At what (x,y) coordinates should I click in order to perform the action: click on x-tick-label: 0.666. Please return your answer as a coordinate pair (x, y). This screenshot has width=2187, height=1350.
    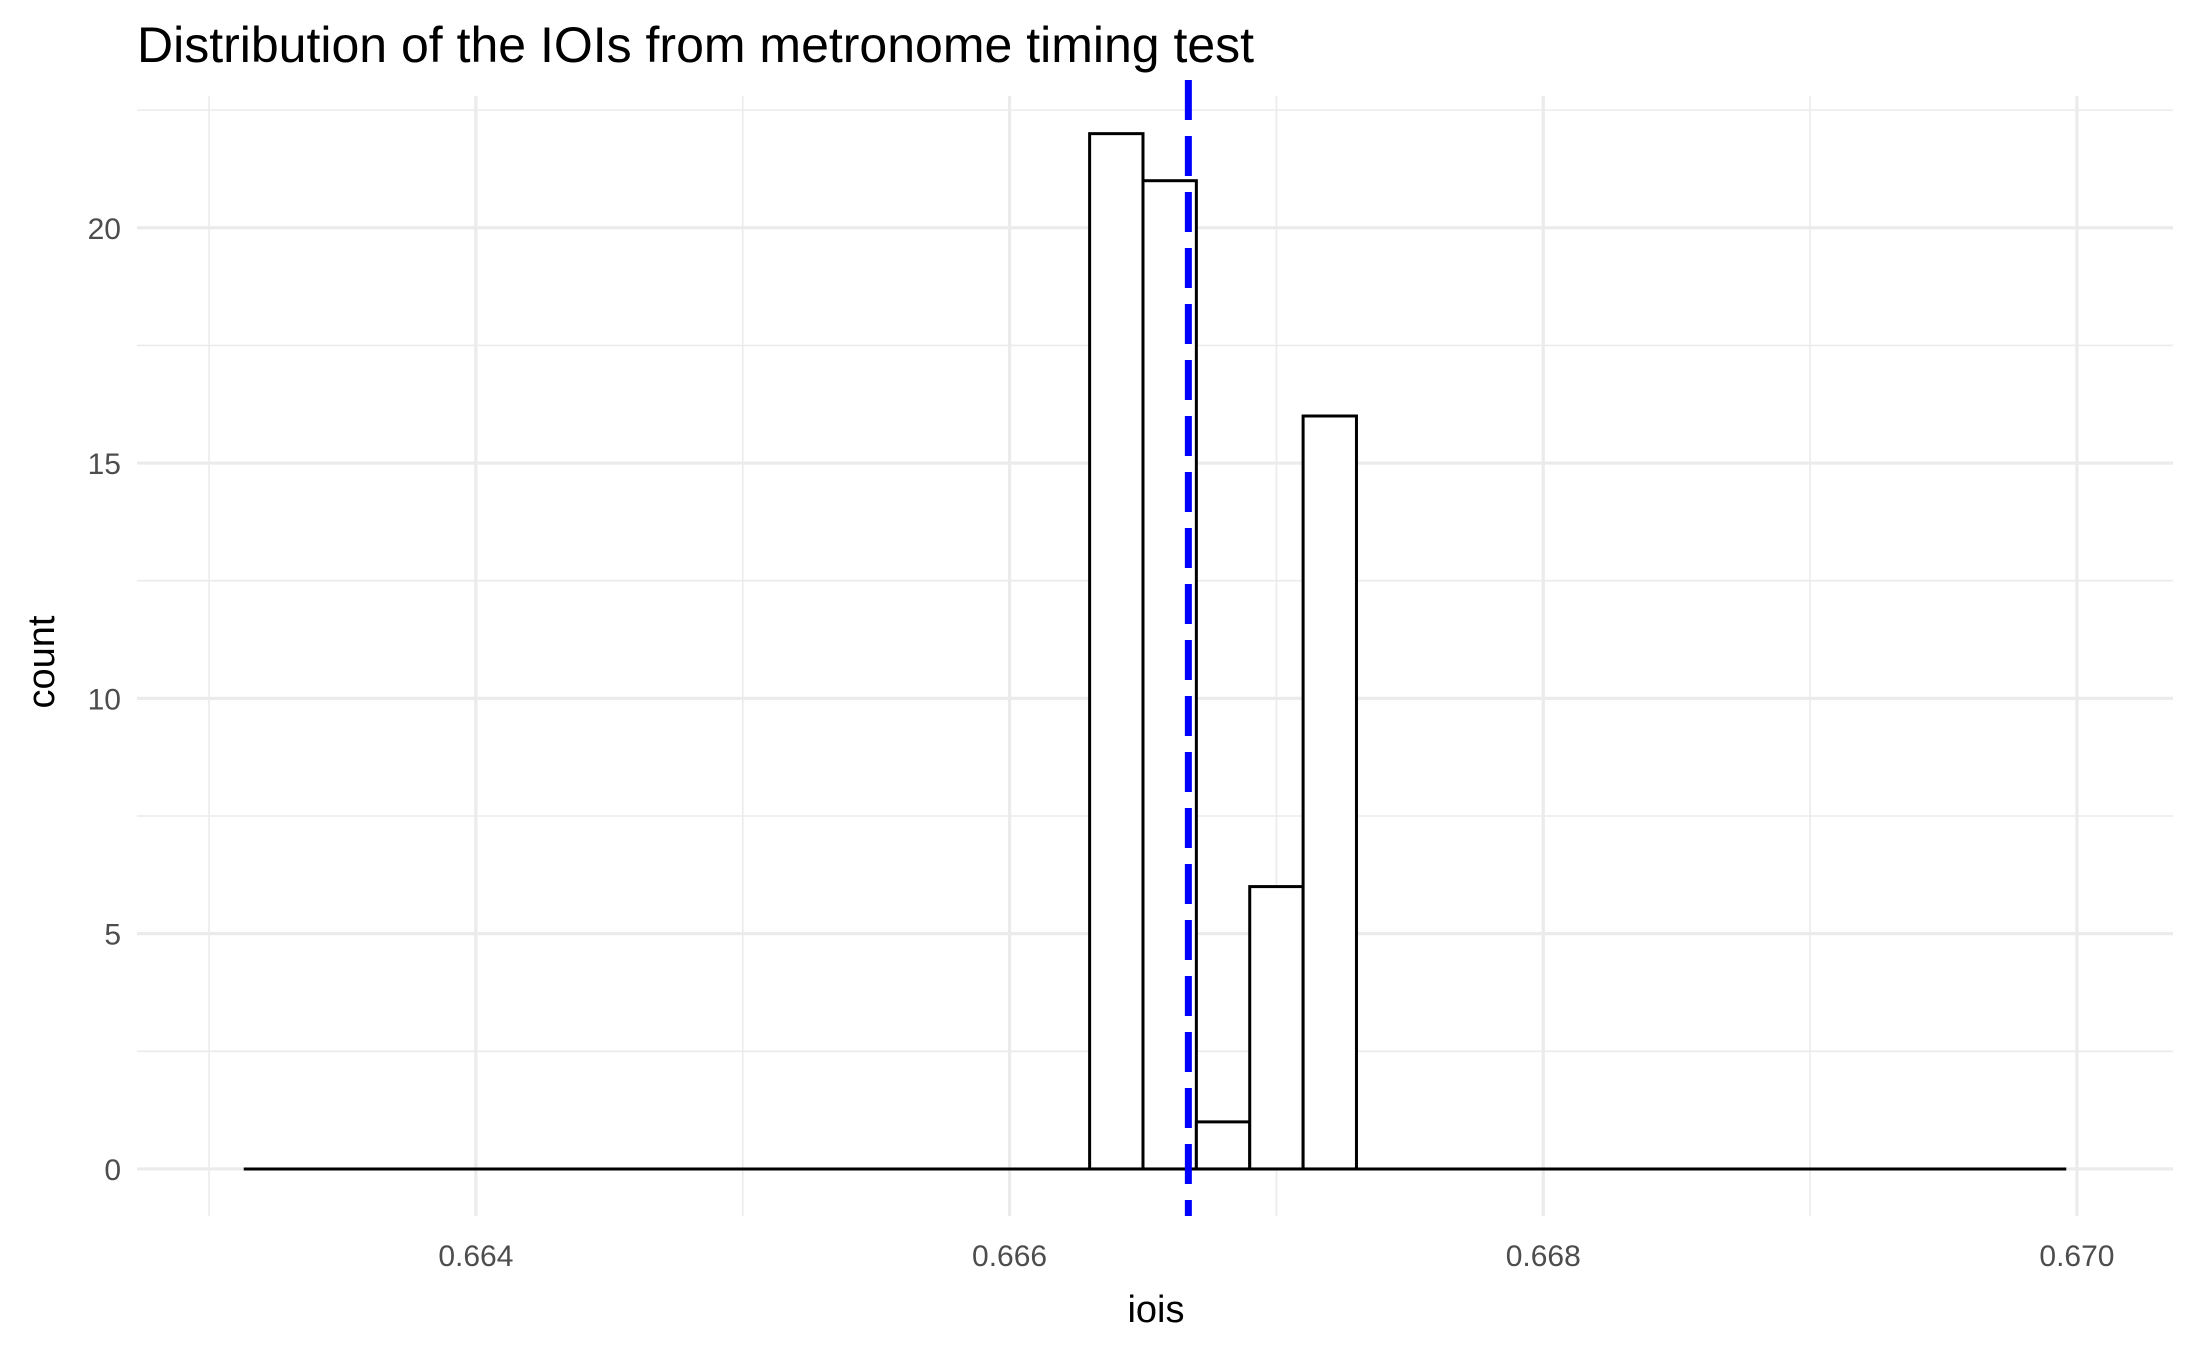
    Looking at the image, I should click on (1009, 1256).